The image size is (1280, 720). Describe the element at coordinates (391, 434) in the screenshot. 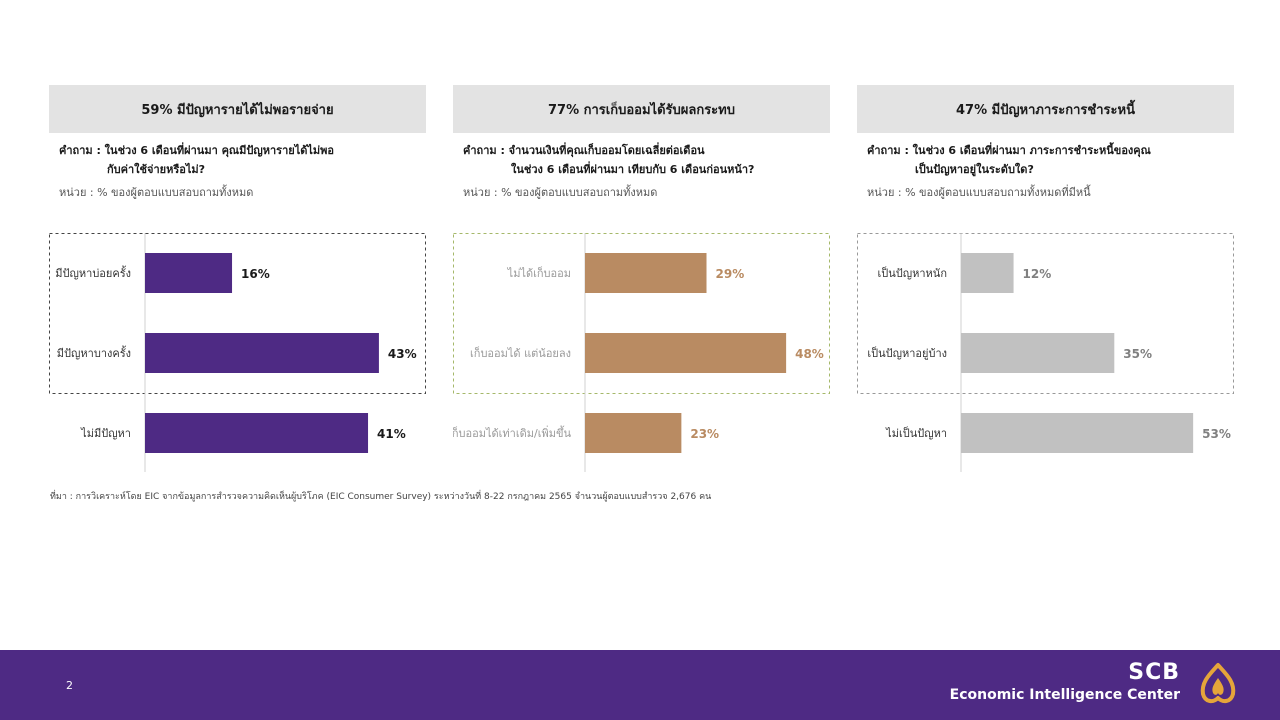

I see `data-label: 41%` at that location.